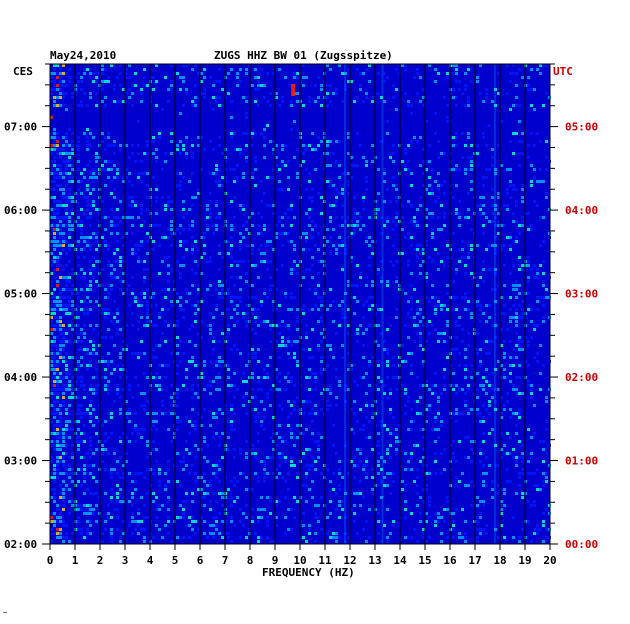 The image size is (630, 624). Describe the element at coordinates (225, 560) in the screenshot. I see `x-tick-label: 7` at that location.